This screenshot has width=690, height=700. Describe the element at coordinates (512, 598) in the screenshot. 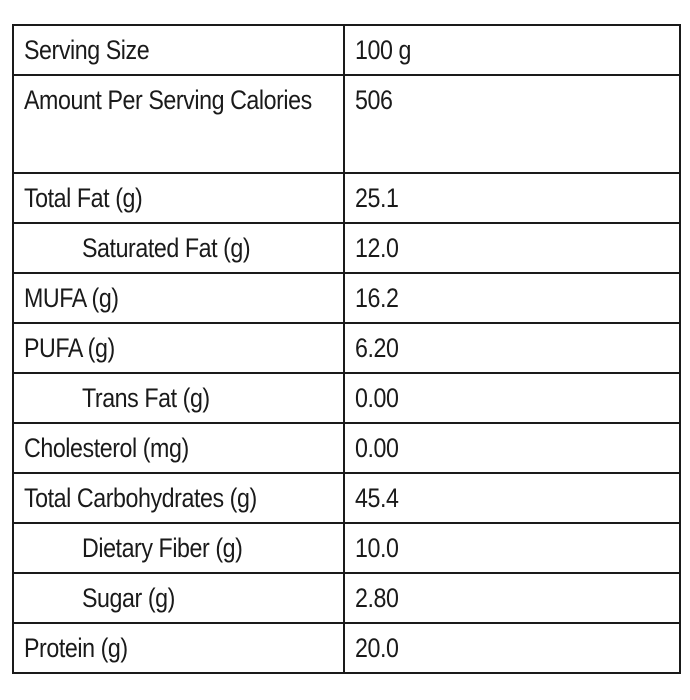

I see `row-value: 2.80` at that location.